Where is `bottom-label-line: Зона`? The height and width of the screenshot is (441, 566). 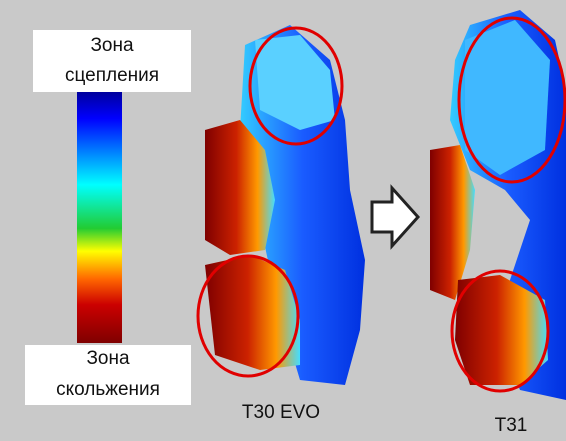 bottom-label-line: Зона is located at coordinates (108, 358).